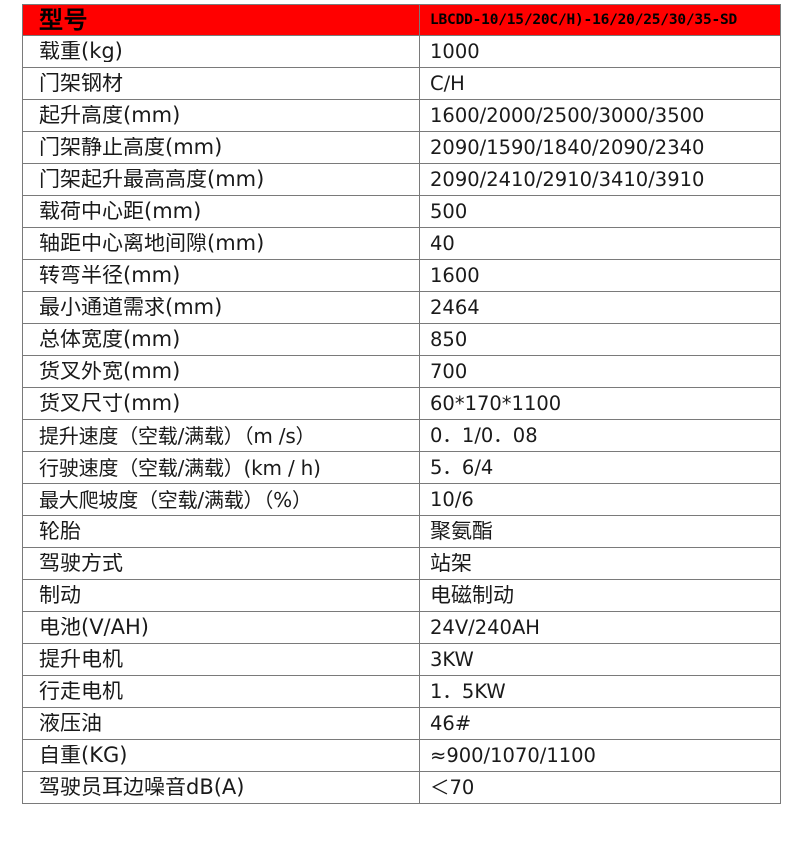 The height and width of the screenshot is (857, 800). What do you see at coordinates (221, 627) in the screenshot?
I see `spec-label-cell: 电池(V/AH)` at bounding box center [221, 627].